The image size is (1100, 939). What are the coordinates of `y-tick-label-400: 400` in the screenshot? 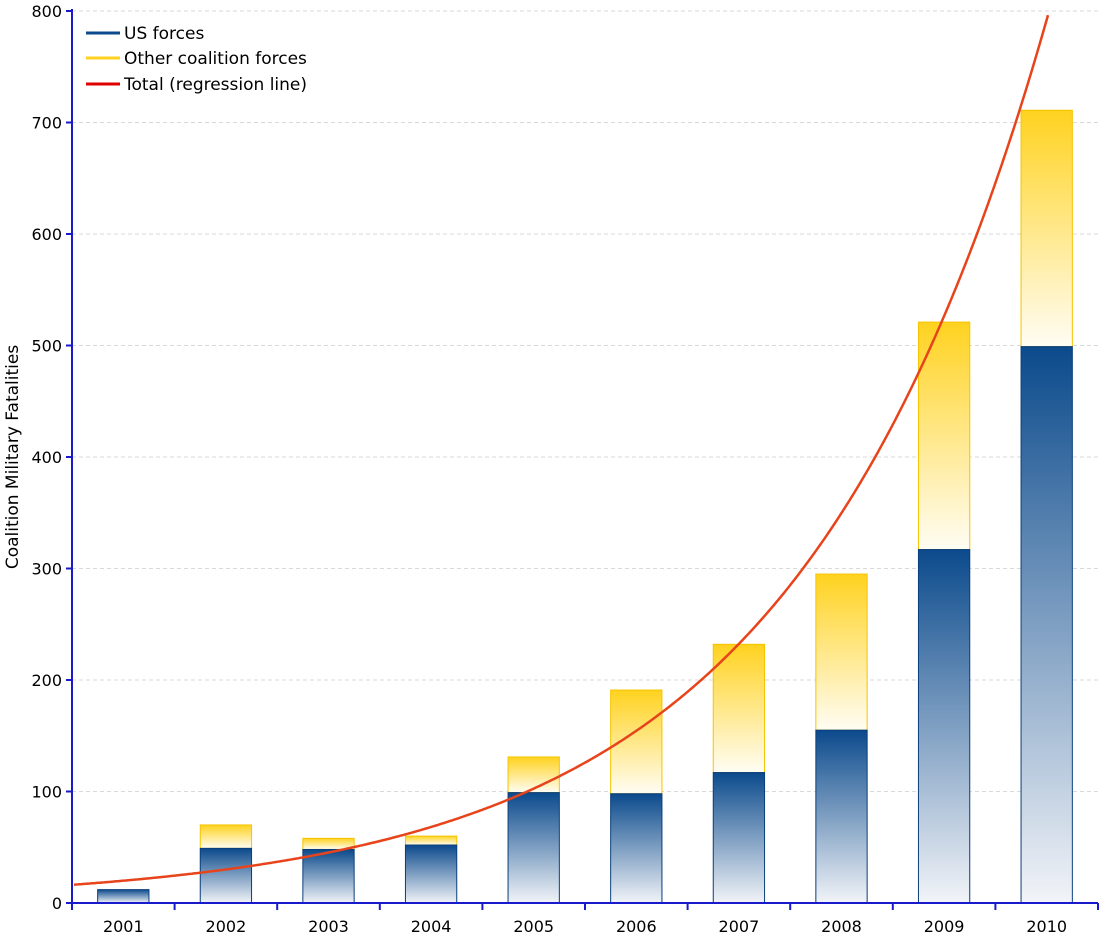 It's located at (46, 457).